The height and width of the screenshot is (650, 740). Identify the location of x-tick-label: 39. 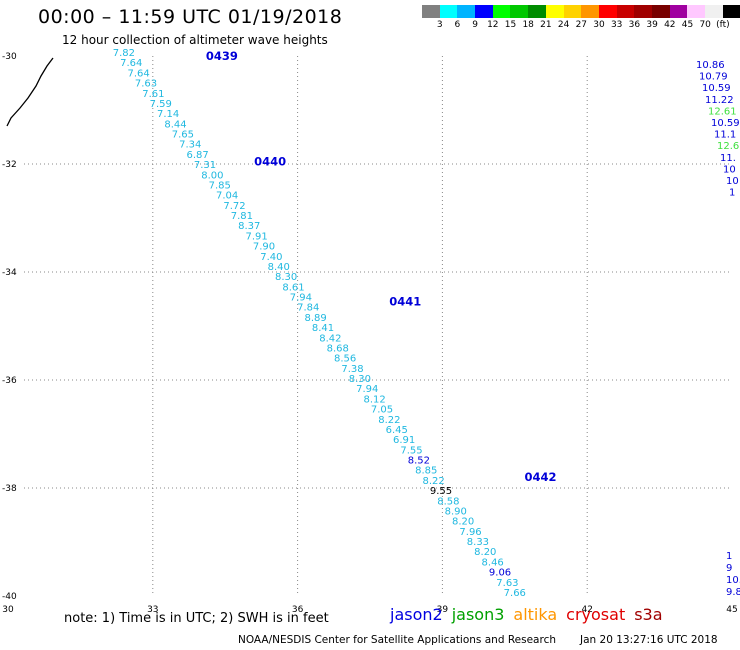
(443, 610).